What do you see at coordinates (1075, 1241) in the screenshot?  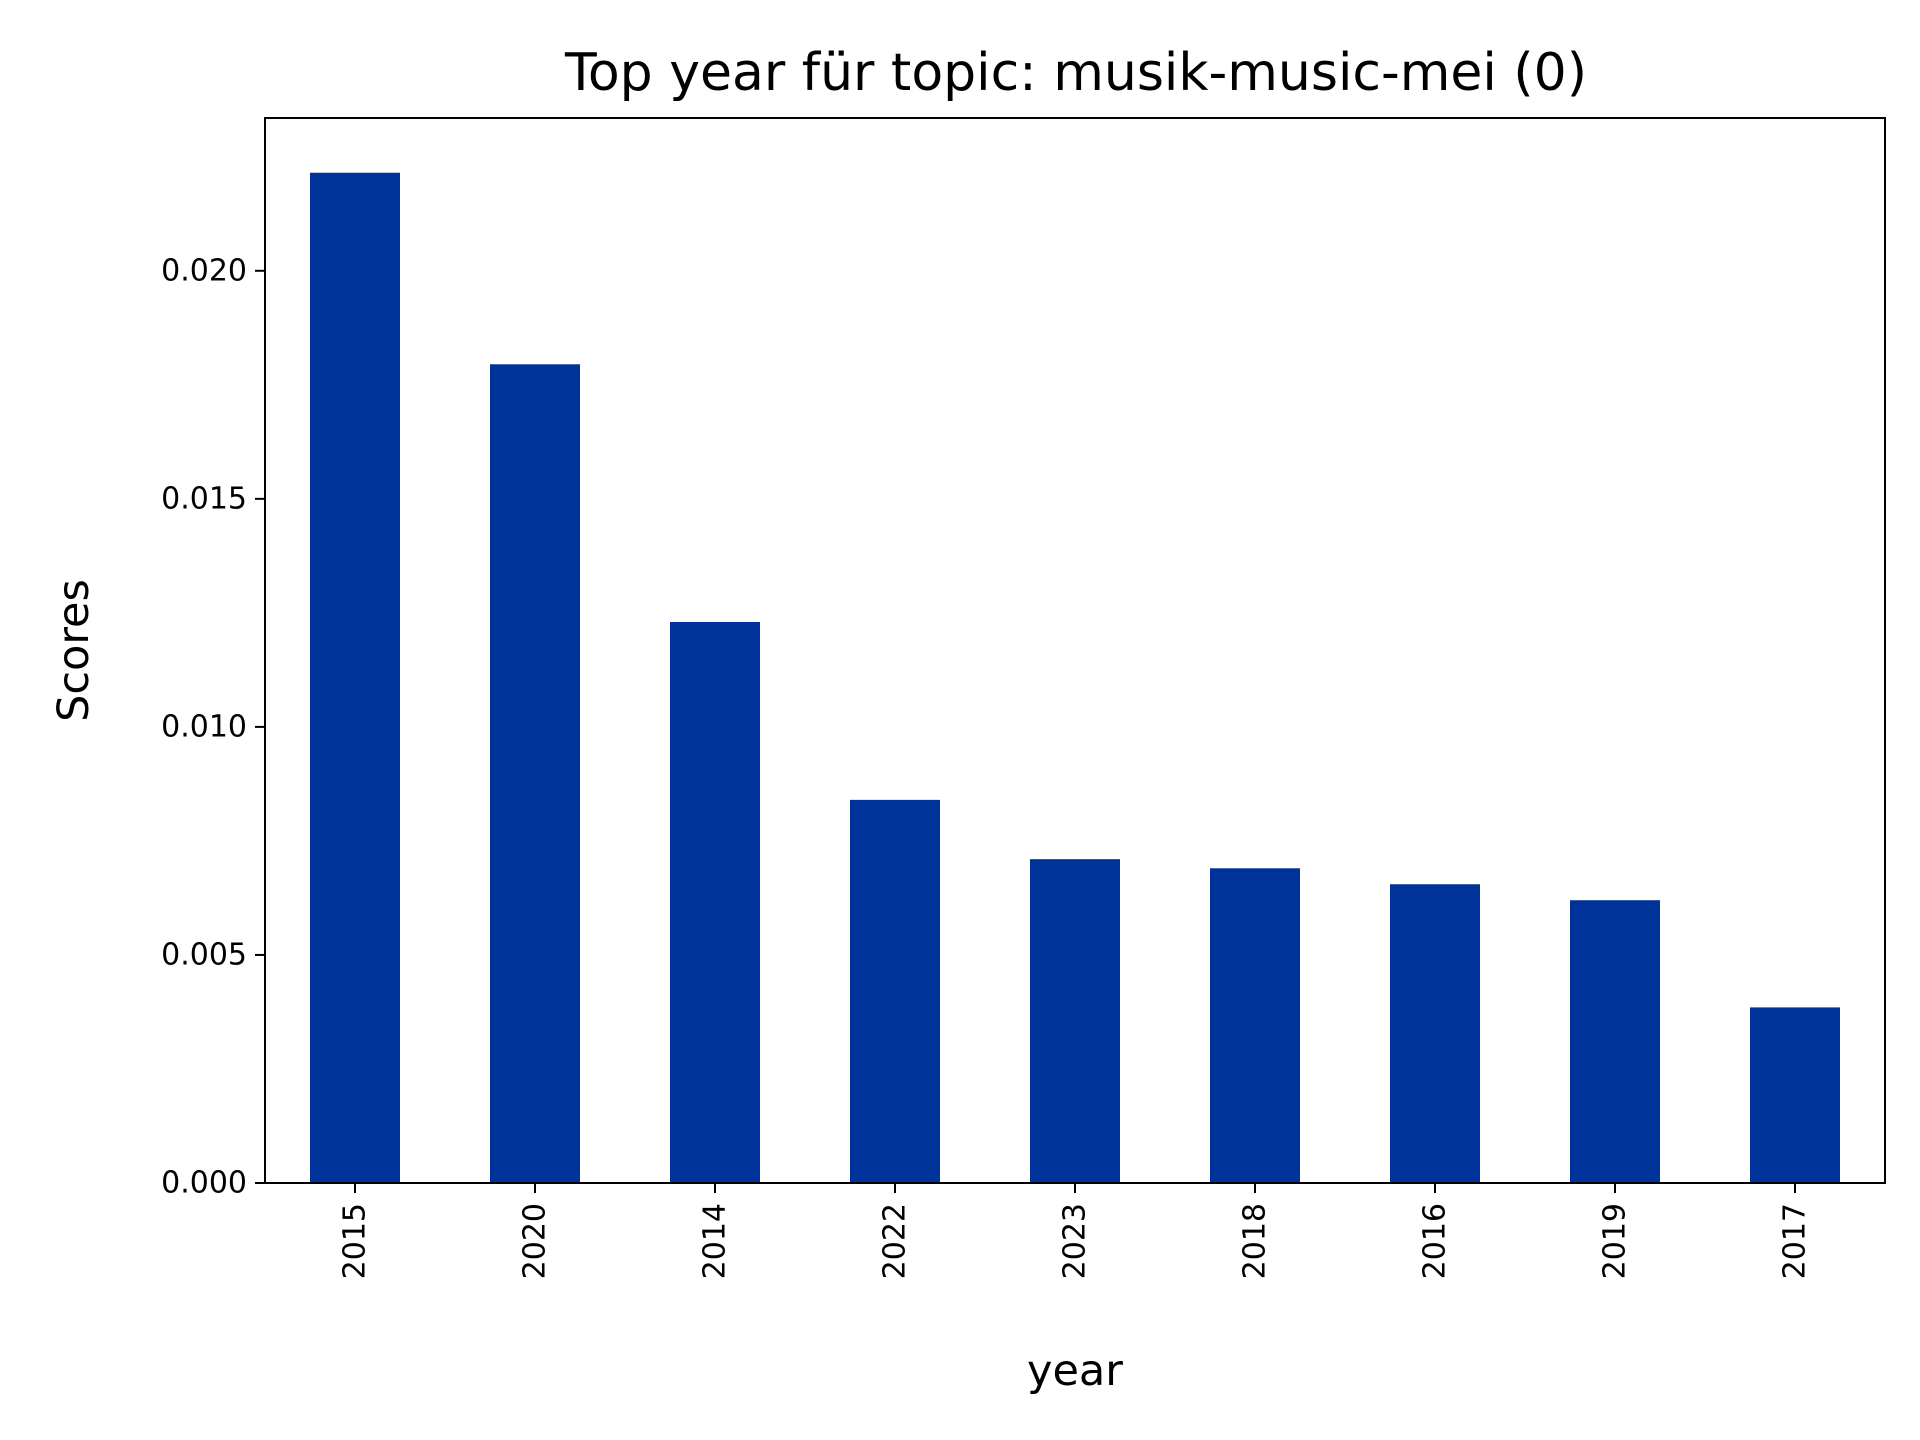 I see `x-tick-label-2023: 2023` at bounding box center [1075, 1241].